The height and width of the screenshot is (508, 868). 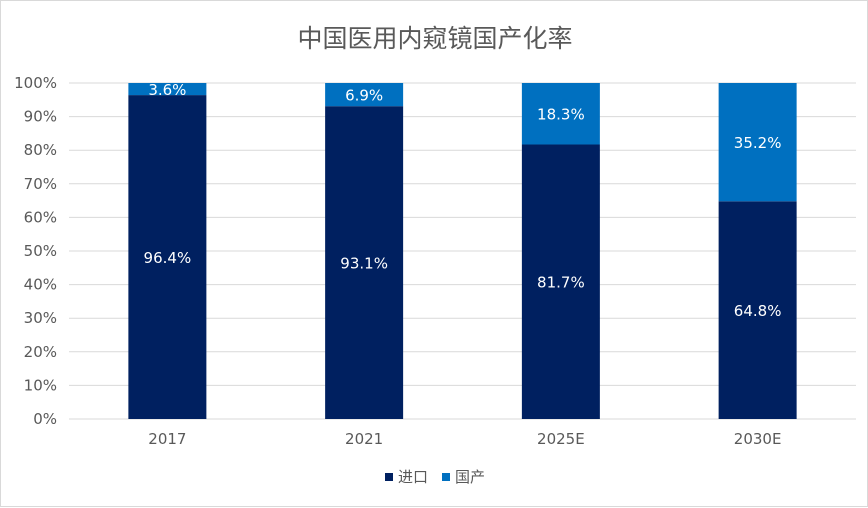 I want to click on y-tick-label: 80%, so click(x=40, y=150).